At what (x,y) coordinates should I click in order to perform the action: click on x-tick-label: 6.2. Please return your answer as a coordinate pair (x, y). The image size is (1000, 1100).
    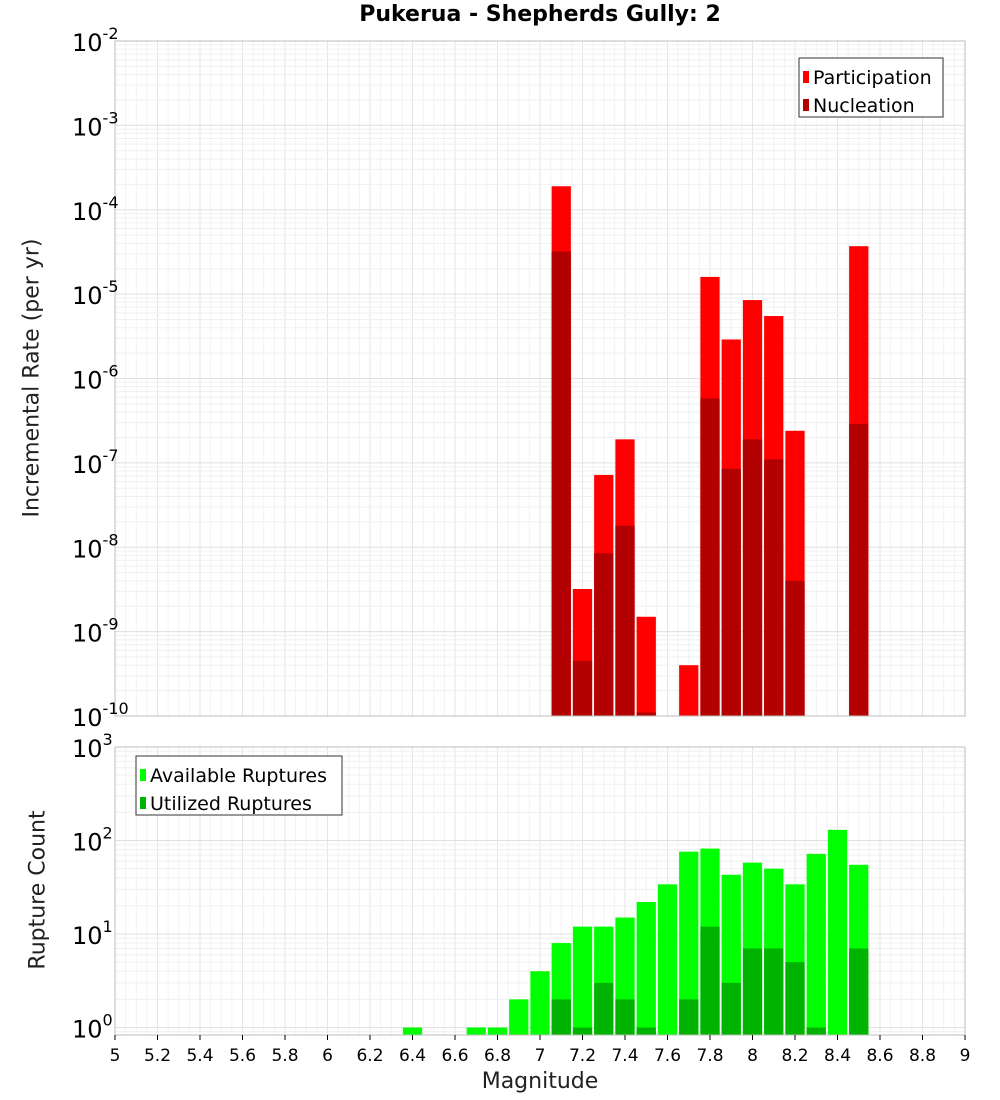
    Looking at the image, I should click on (369, 1056).